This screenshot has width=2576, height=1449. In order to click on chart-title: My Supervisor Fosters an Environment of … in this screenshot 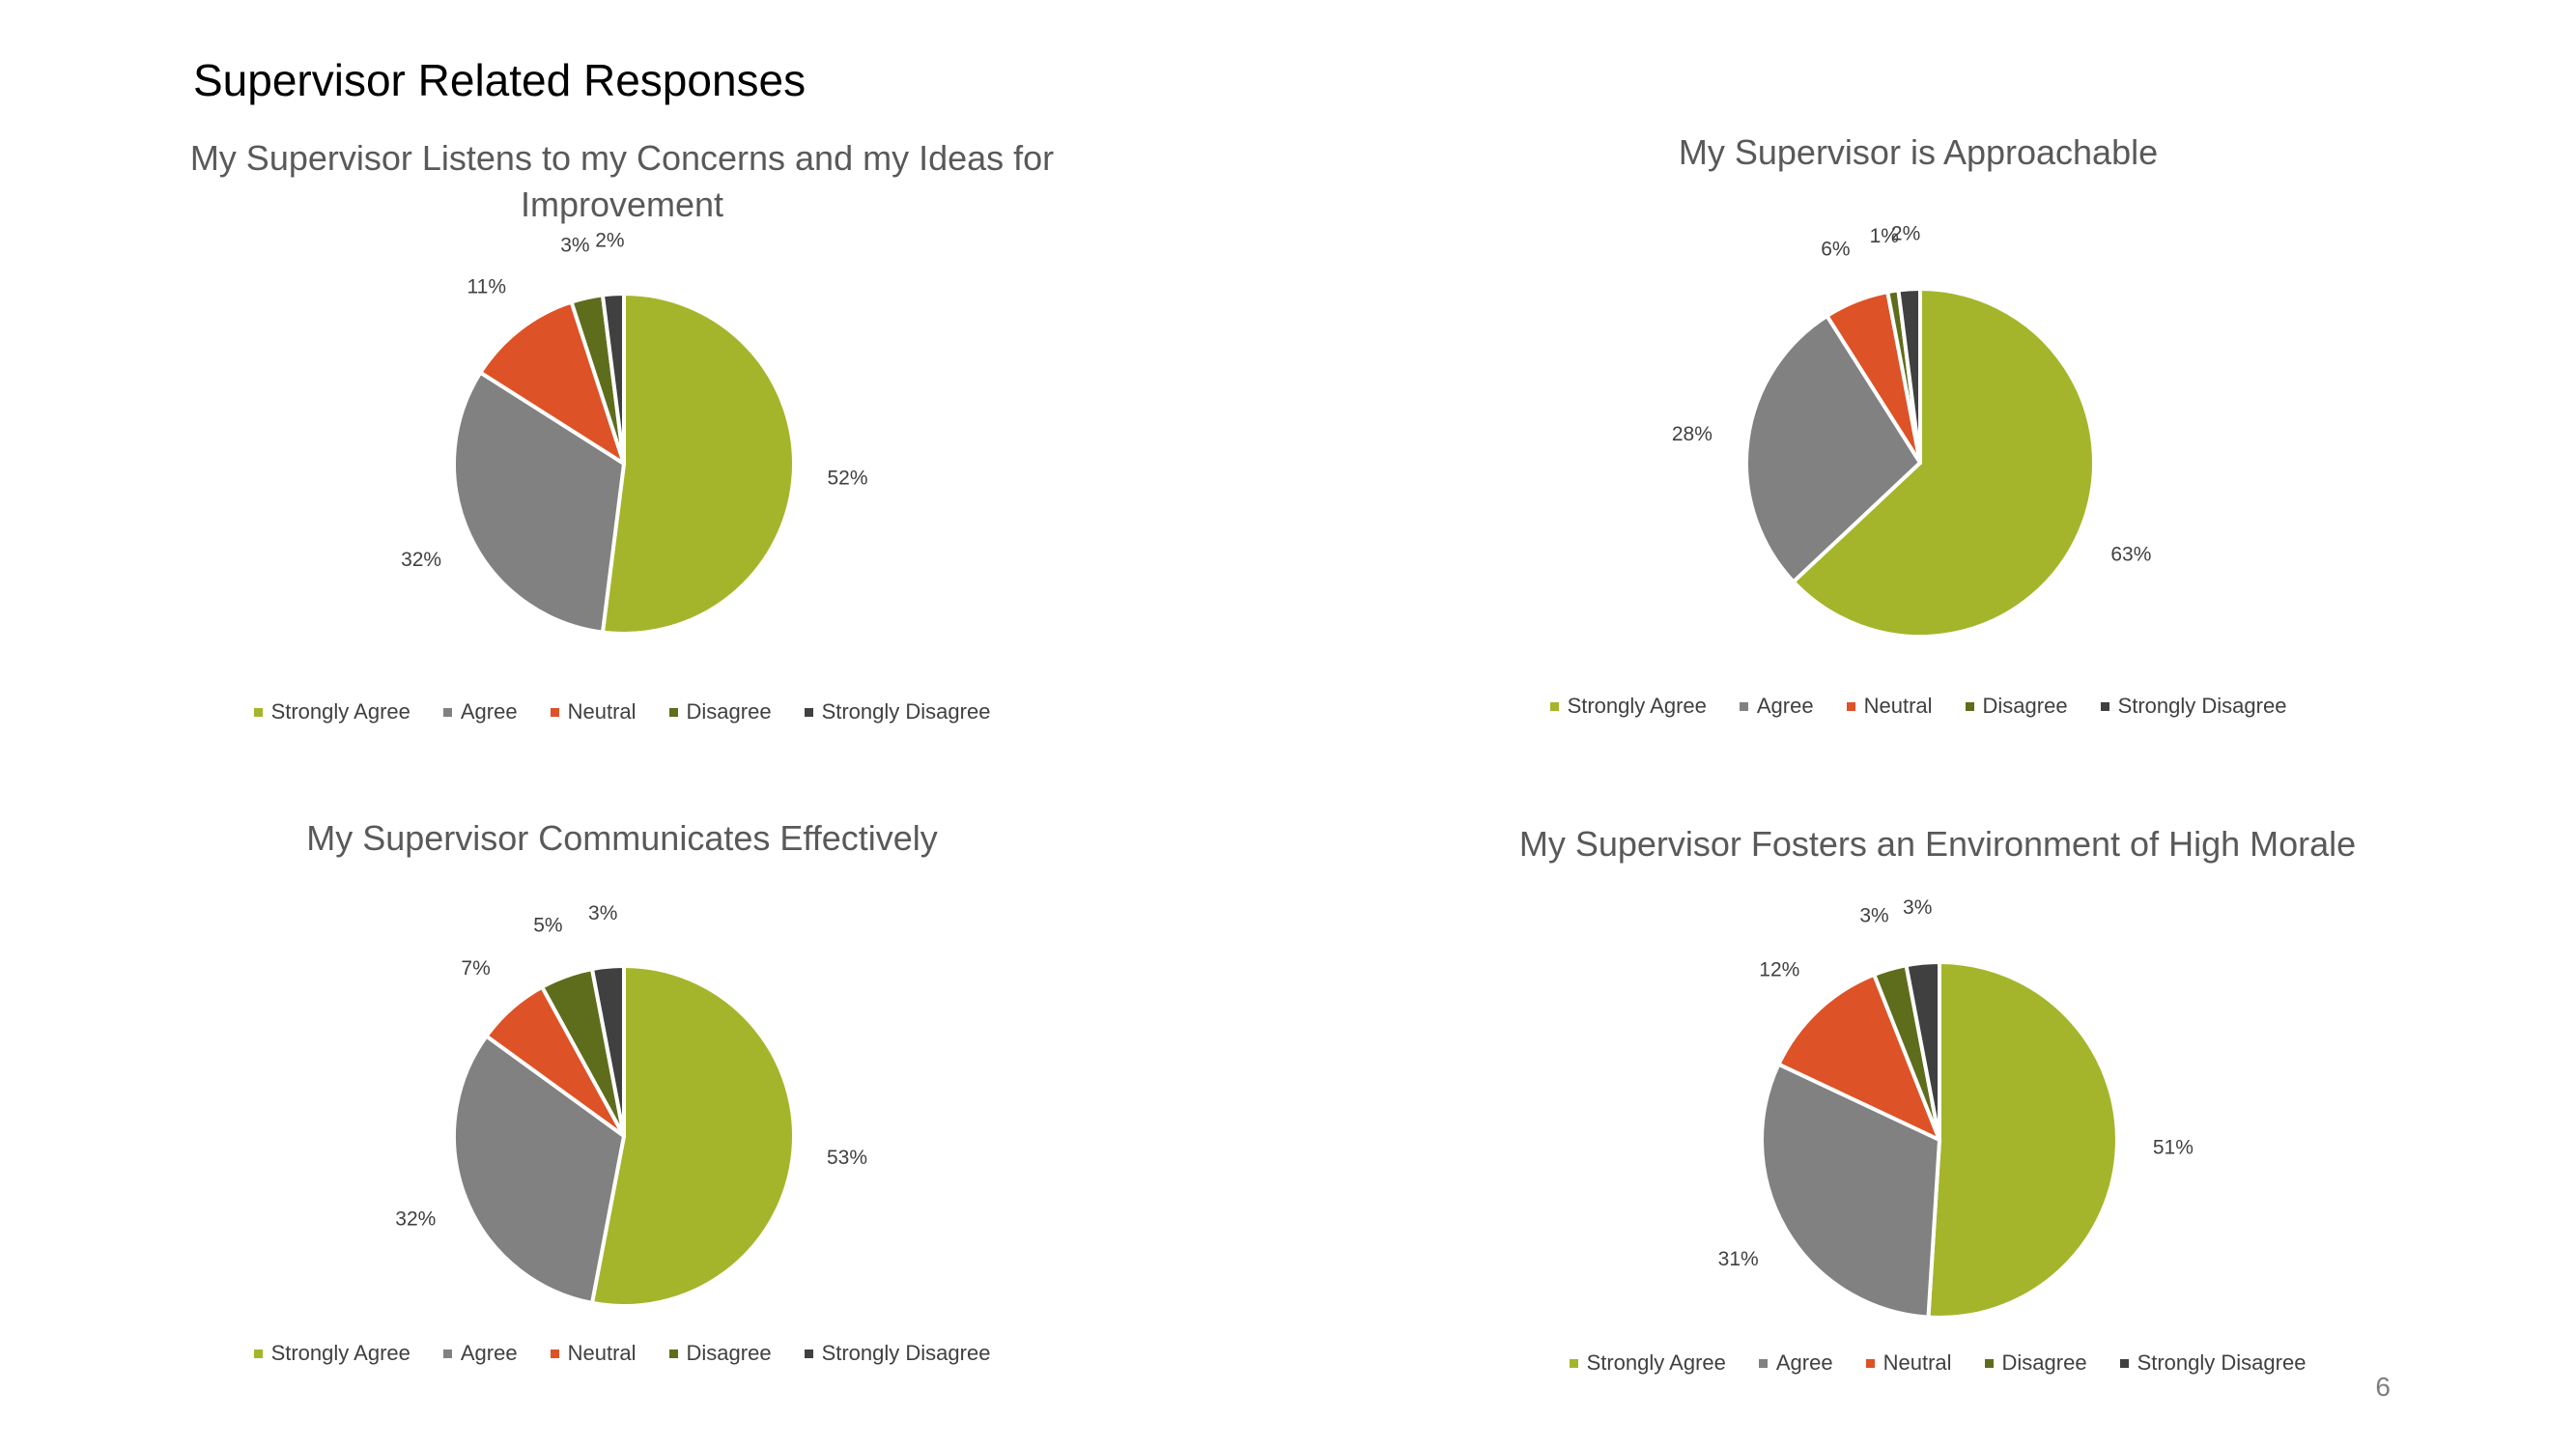, I will do `click(1937, 844)`.